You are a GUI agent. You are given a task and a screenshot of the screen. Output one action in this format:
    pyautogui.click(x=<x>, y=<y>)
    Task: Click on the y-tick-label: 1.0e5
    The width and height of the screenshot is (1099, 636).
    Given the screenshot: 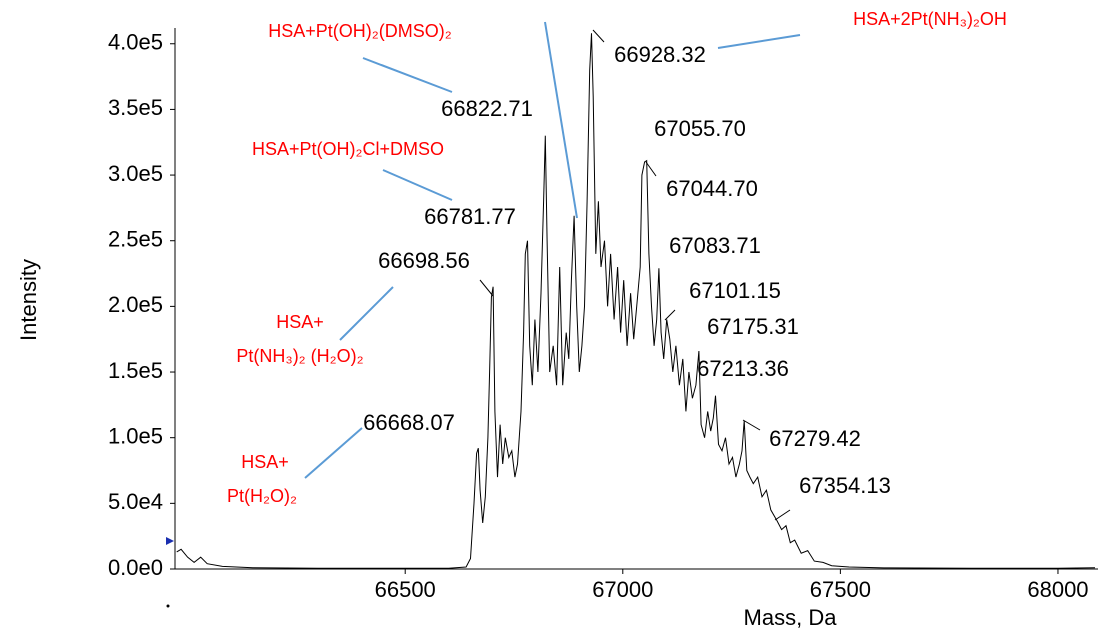 What is the action you would take?
    pyautogui.click(x=135, y=436)
    